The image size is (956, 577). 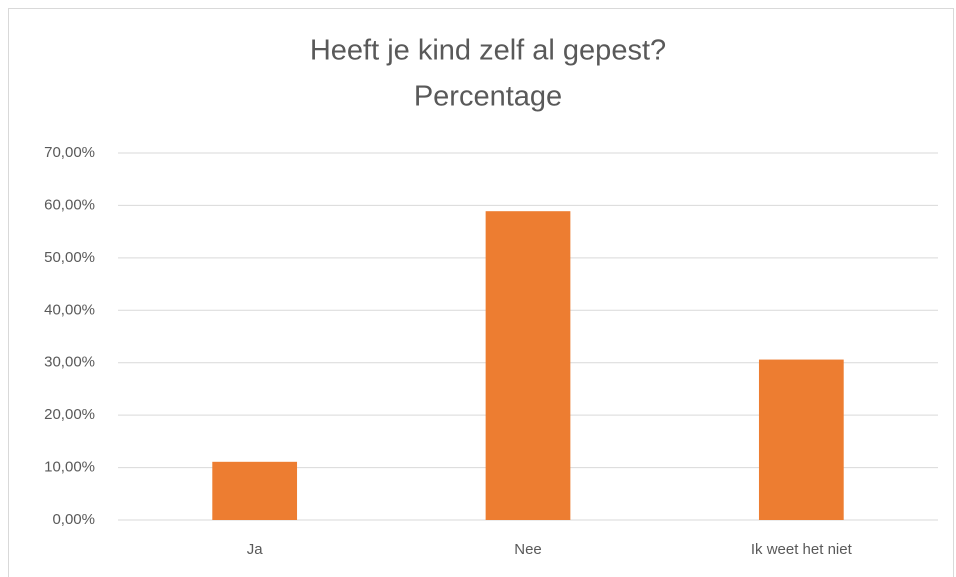 I want to click on y-tick-label: 40,00%, so click(x=69, y=309).